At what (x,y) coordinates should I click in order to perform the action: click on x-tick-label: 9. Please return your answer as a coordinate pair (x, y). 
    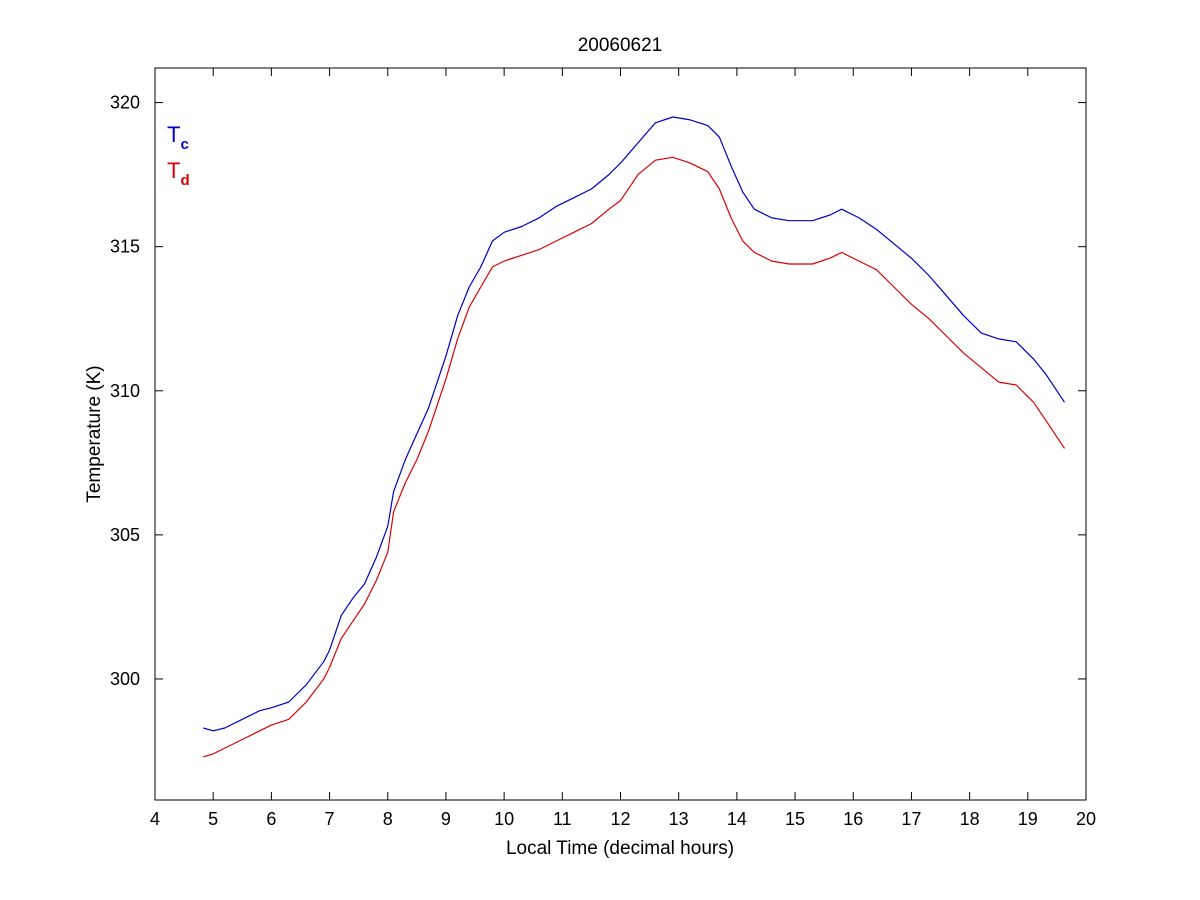
    Looking at the image, I should click on (446, 819).